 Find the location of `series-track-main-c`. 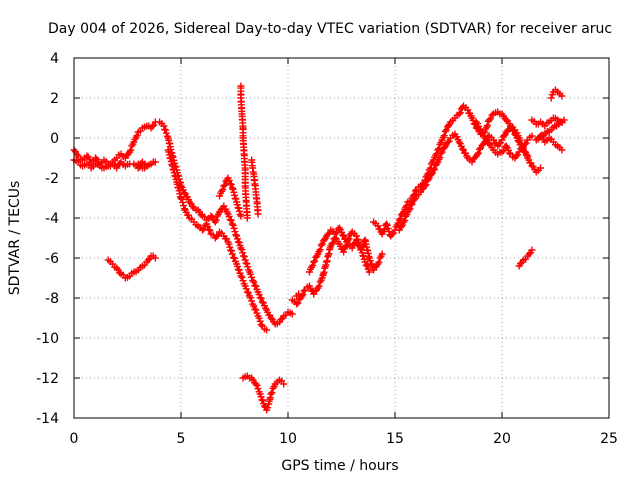

series-track-main-c is located at coordinates (226, 223).